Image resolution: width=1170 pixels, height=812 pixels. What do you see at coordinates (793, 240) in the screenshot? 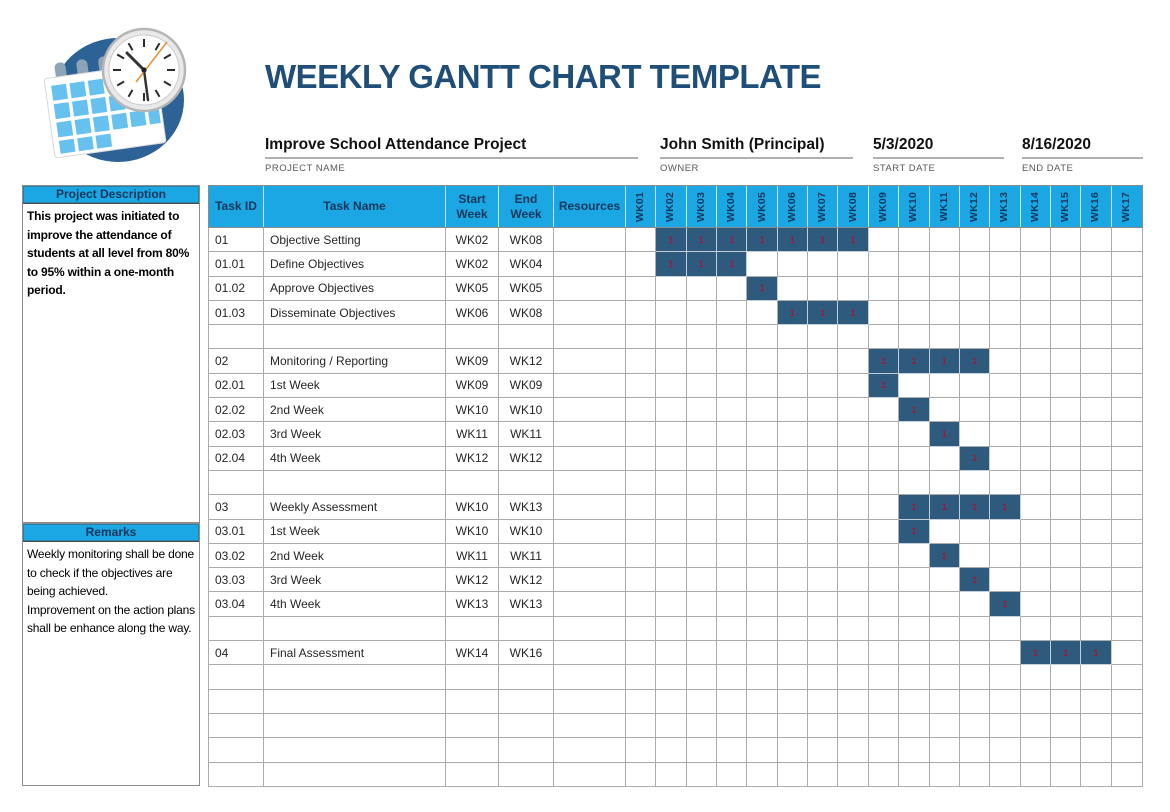
I see `gantt-bar-cell-wk06: 1` at bounding box center [793, 240].